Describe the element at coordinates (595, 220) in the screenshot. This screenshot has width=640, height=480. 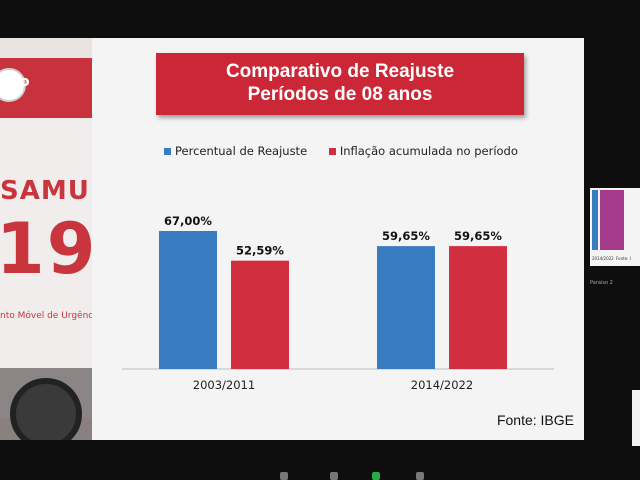
I see `thumb-bar-blue` at that location.